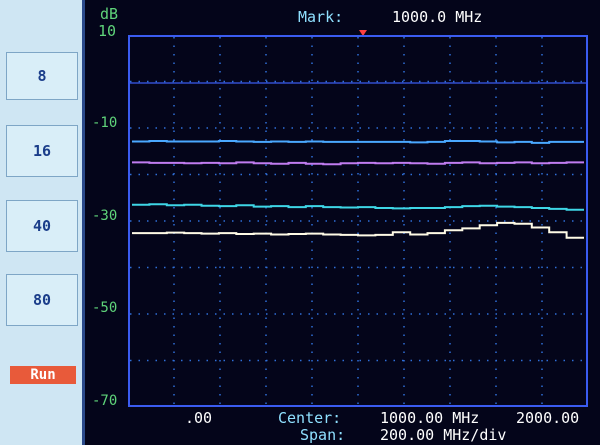  What do you see at coordinates (42, 226) in the screenshot?
I see `attenuation-40-button: 40` at bounding box center [42, 226].